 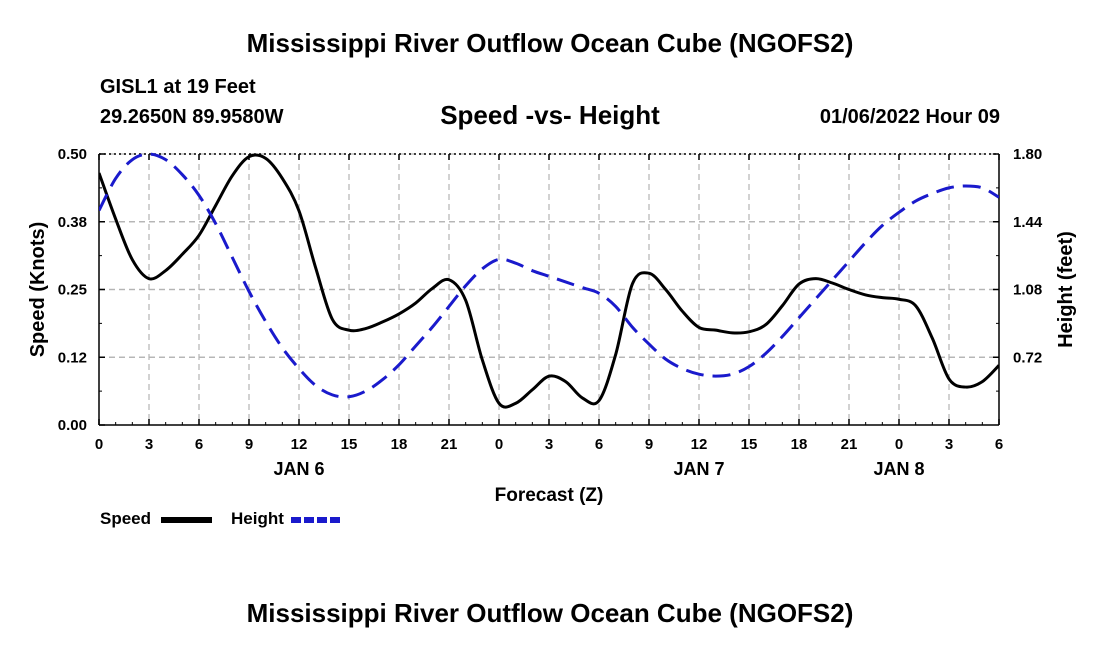 I want to click on y-axis-title: Speed (Knots), so click(x=38, y=290).